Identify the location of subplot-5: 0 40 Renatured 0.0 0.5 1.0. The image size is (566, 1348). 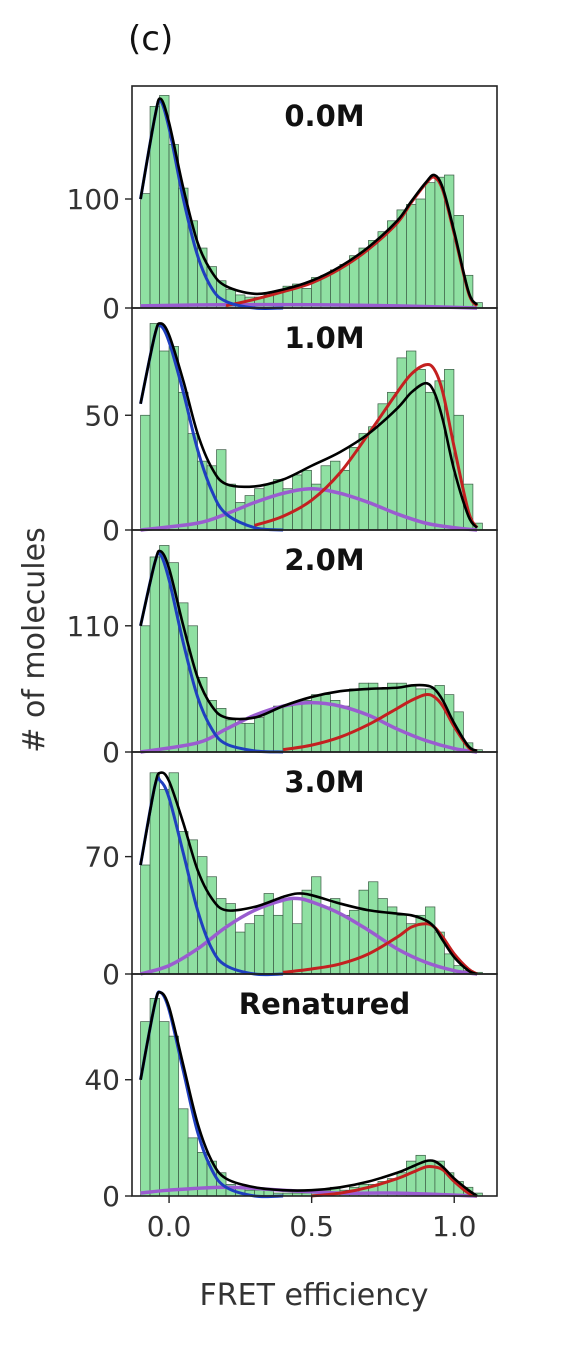
(291, 1108).